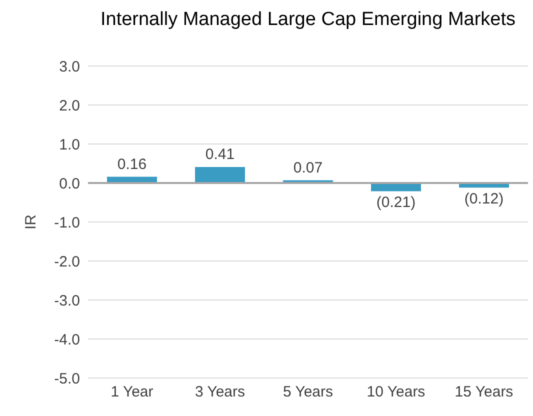  Describe the element at coordinates (31, 222) in the screenshot. I see `y-axis-title: IR` at that location.